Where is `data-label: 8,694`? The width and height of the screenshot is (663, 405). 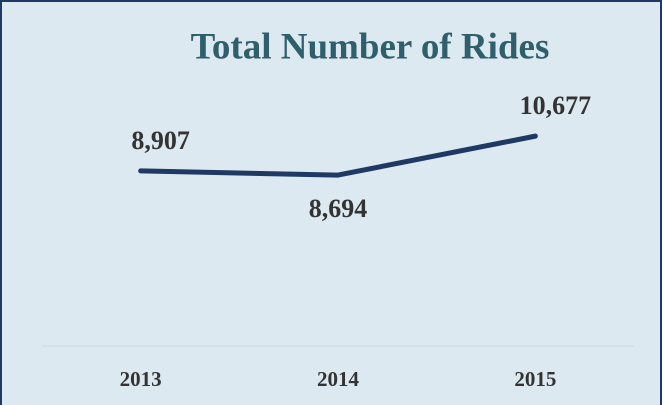
data-label: 8,694 is located at coordinates (338, 208).